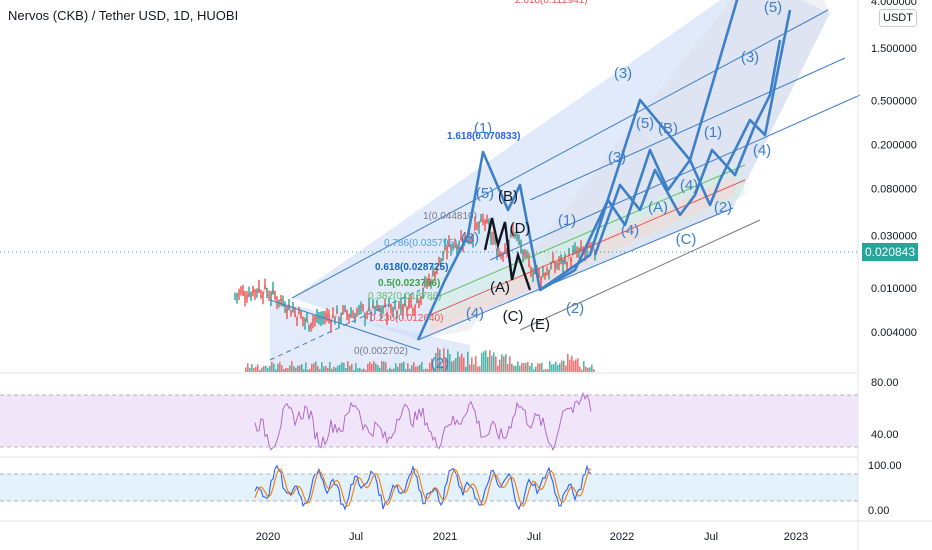  Describe the element at coordinates (898, 18) in the screenshot. I see `currency-scale-button: USDT` at that location.